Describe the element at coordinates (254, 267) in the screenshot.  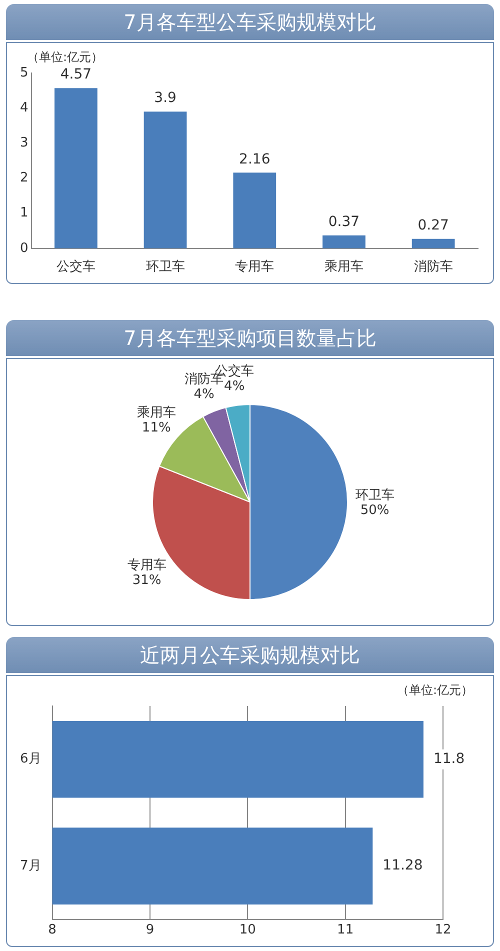
I see `x-tick-label: 专用车` at that location.